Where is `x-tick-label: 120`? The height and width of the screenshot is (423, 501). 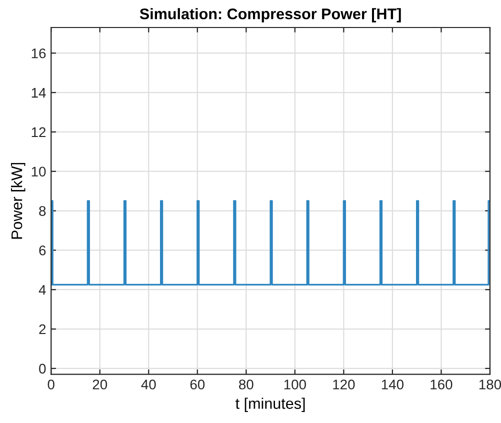
x-tick-label: 120 is located at coordinates (344, 385).